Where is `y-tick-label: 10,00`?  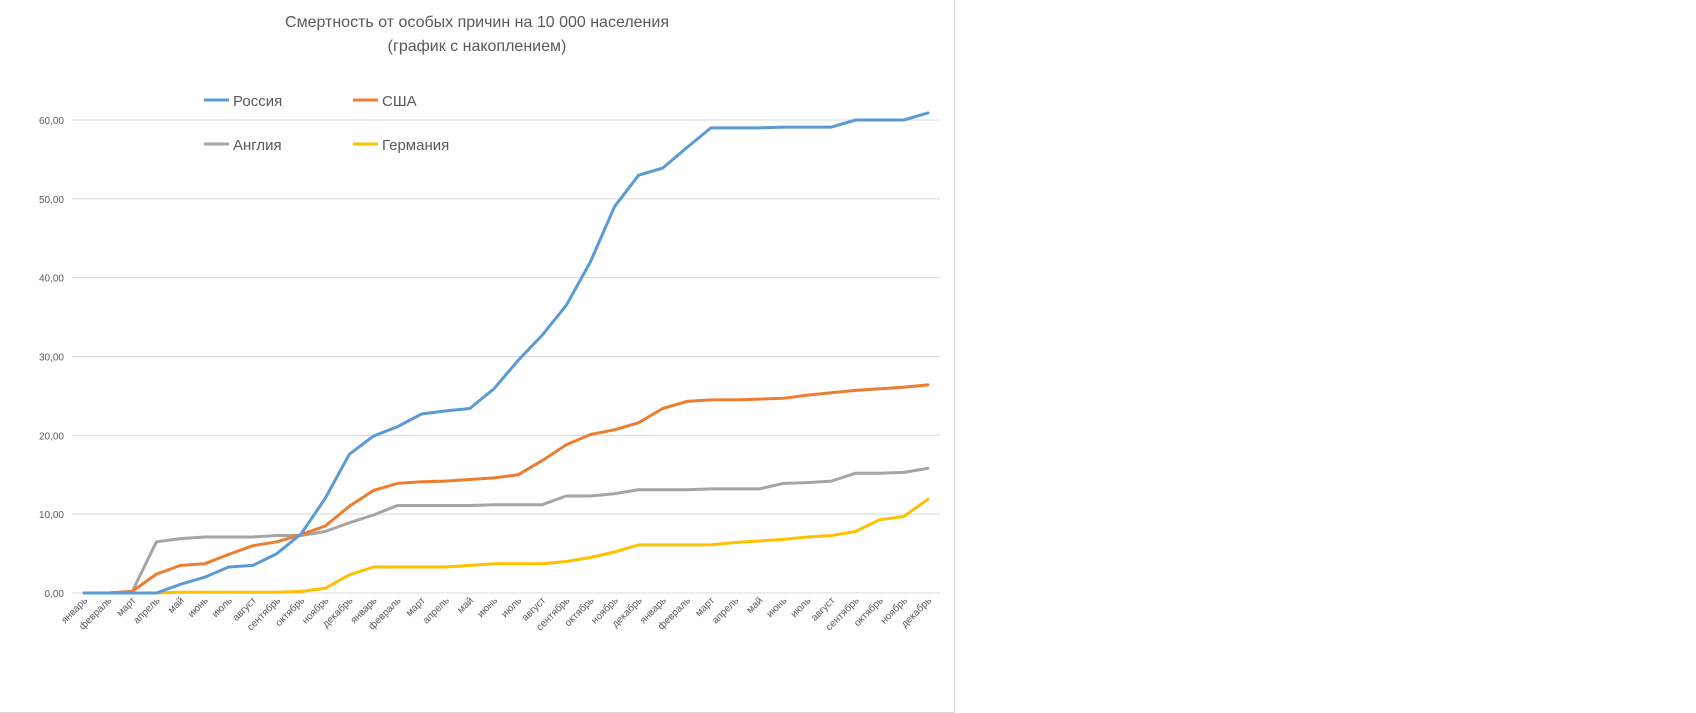
y-tick-label: 10,00 is located at coordinates (51, 515).